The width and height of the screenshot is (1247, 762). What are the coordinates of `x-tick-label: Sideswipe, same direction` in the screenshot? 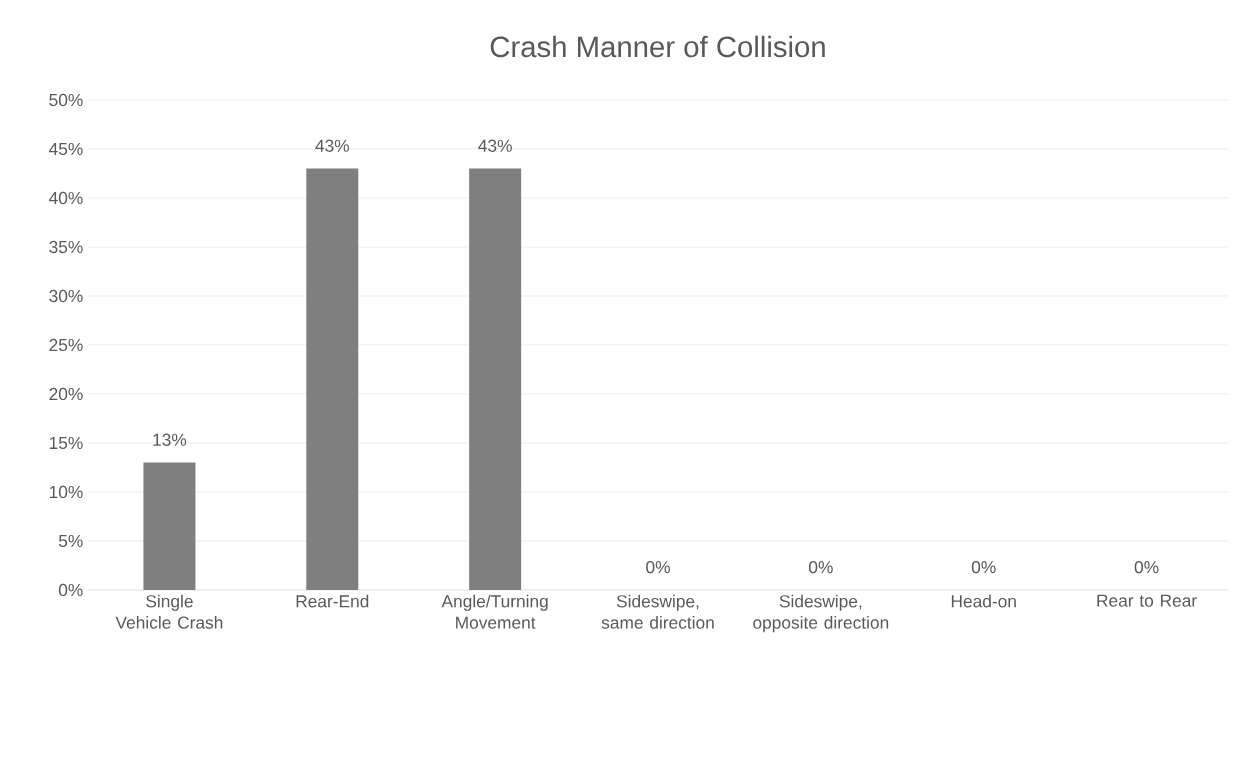 It's located at (657, 611).